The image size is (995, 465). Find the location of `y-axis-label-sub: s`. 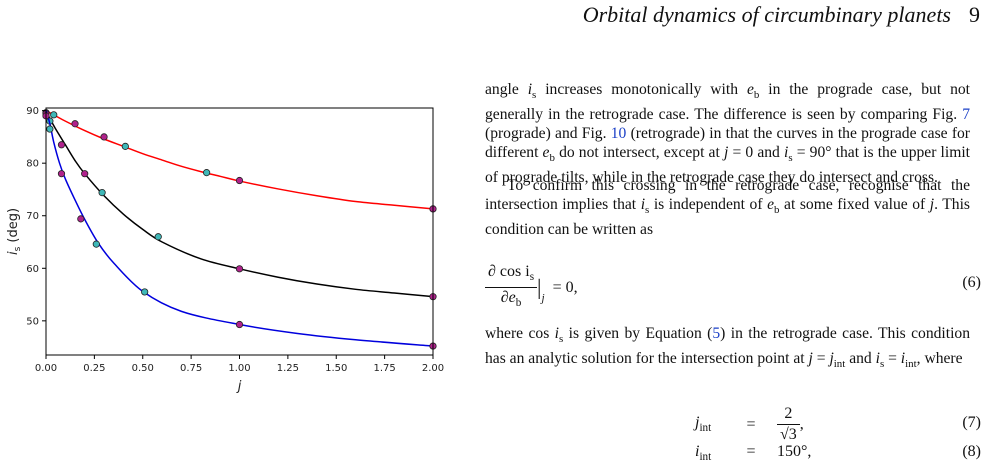

y-axis-label-sub: s is located at coordinates (18, 248).